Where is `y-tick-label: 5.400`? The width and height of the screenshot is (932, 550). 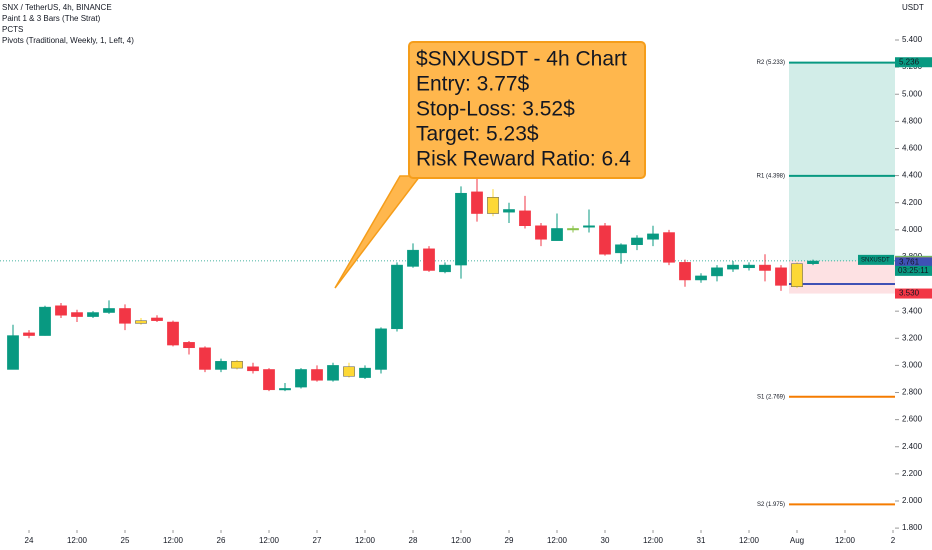 y-tick-label: 5.400 is located at coordinates (912, 39).